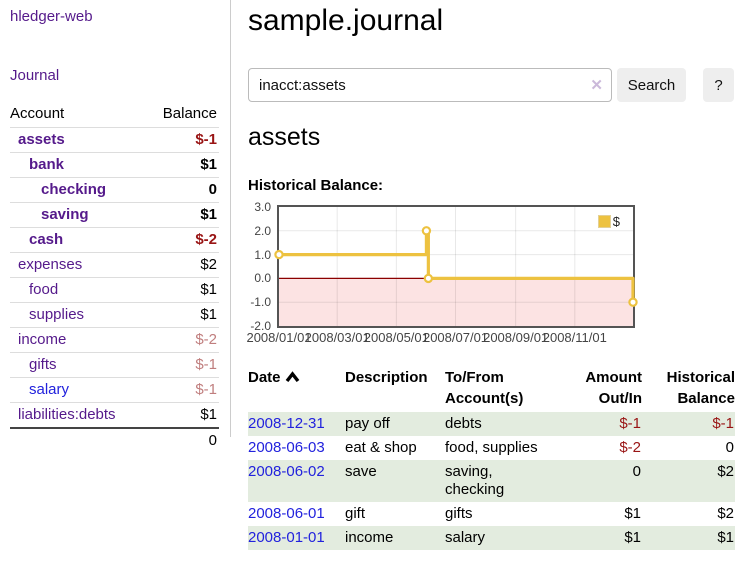 The width and height of the screenshot is (742, 582). Describe the element at coordinates (381, 447) in the screenshot. I see `transaction-description: eat & shop` at that location.